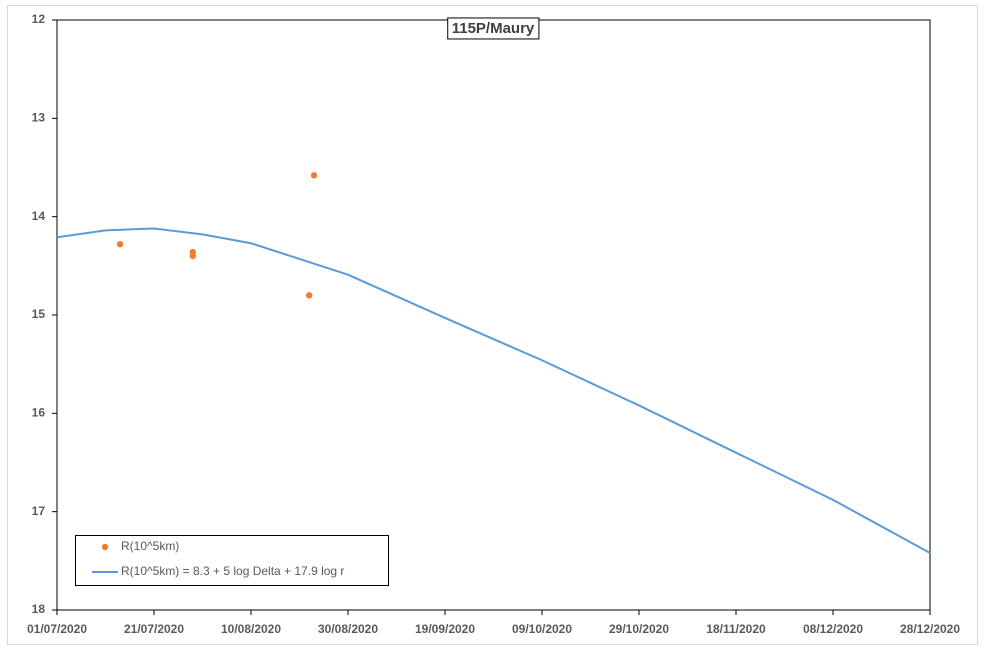 The height and width of the screenshot is (655, 985). I want to click on x-tick-label: 10/08/2020, so click(251, 629).